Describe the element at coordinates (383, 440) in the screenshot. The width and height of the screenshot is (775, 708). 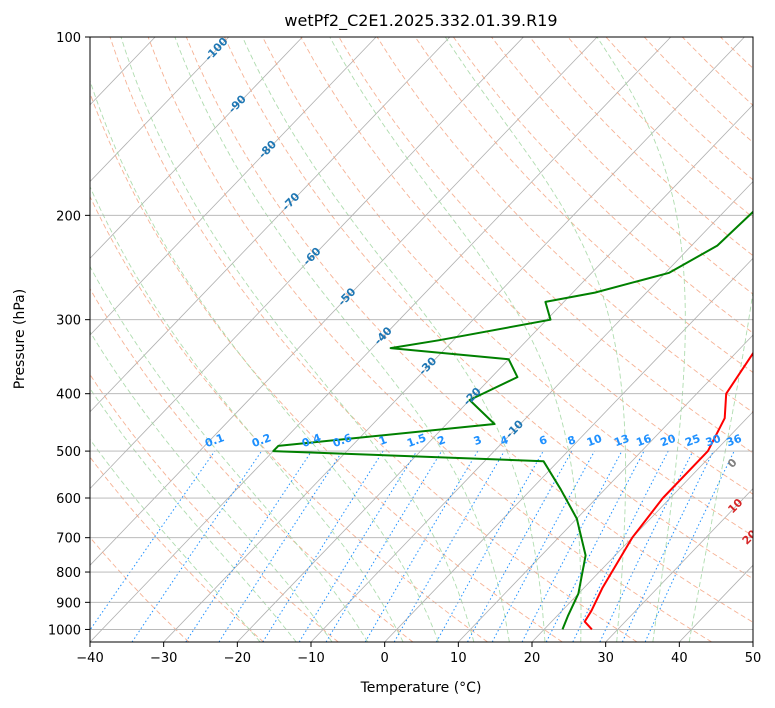
I see `mixing-ratio-label: 1` at that location.